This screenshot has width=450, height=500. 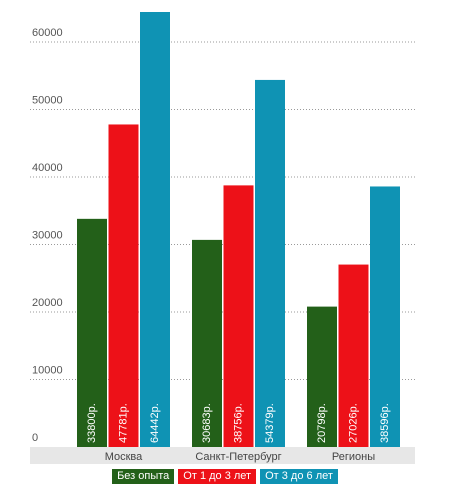 I want to click on legend: Без опыта От 1 до 3 лет От 3 до 6 лет, so click(x=225, y=476).